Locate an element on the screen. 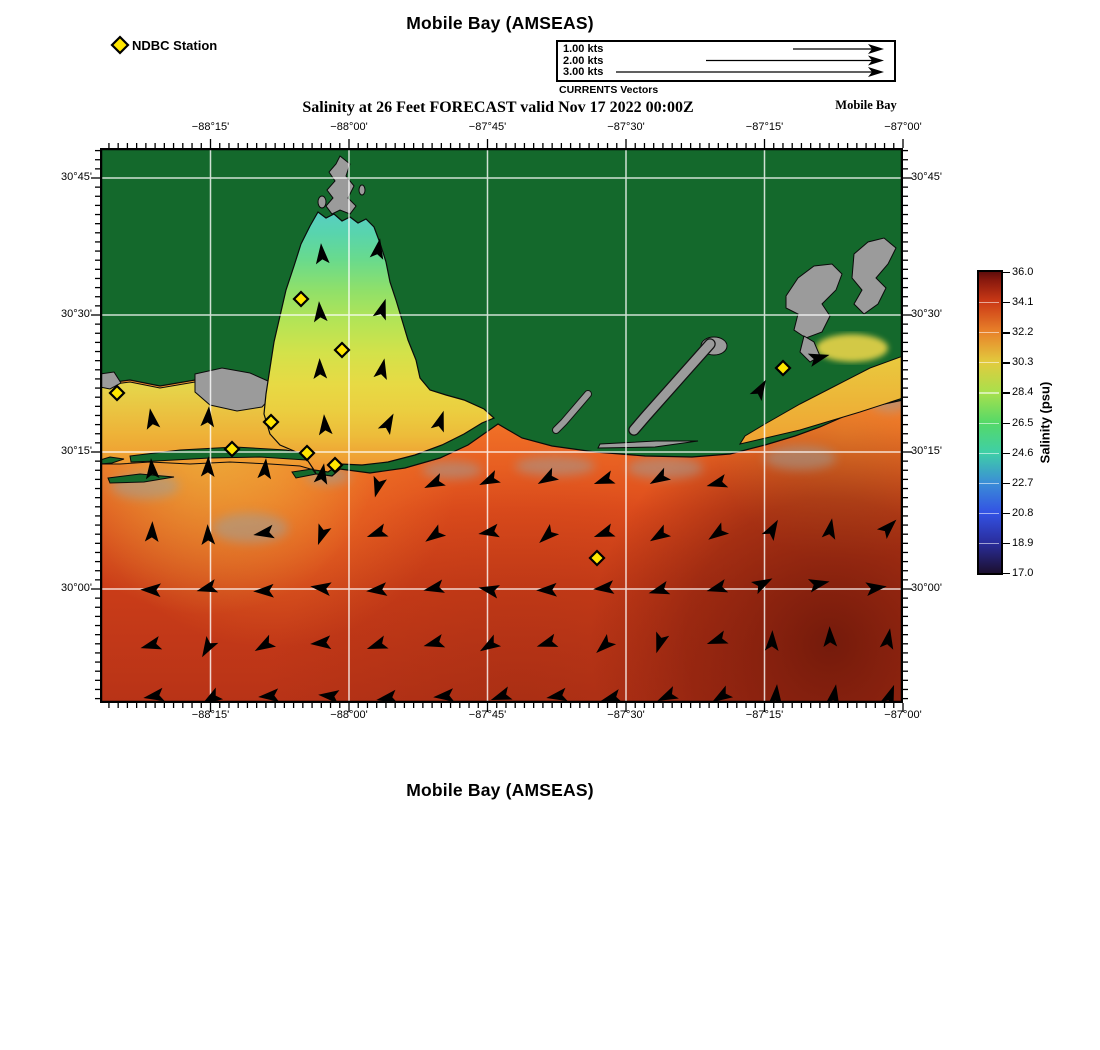  lat-tick-label: 30°15' is located at coordinates (926, 451).